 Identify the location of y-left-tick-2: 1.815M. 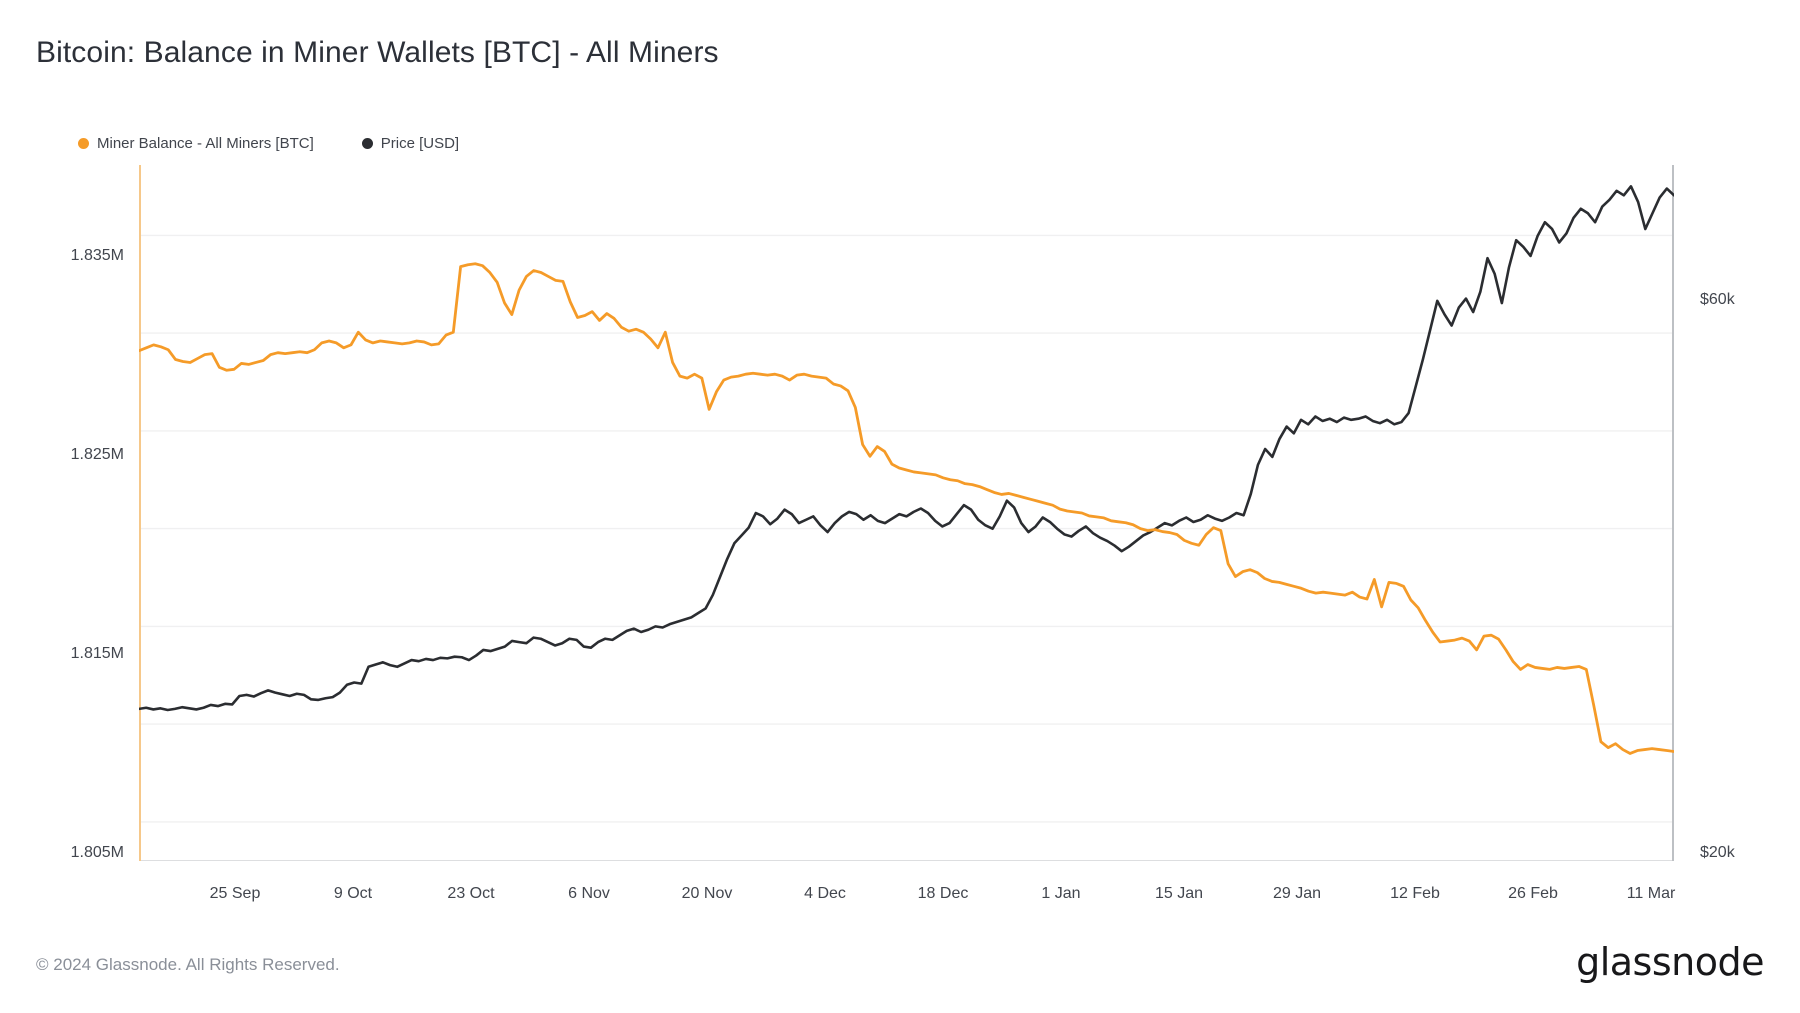
(97, 653).